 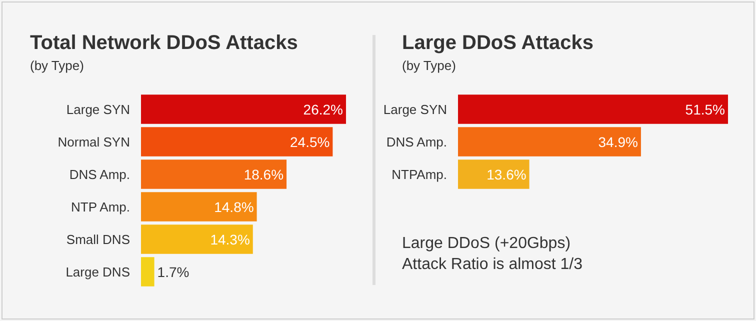 I want to click on y-tick-label: Normal SYN, so click(x=94, y=142).